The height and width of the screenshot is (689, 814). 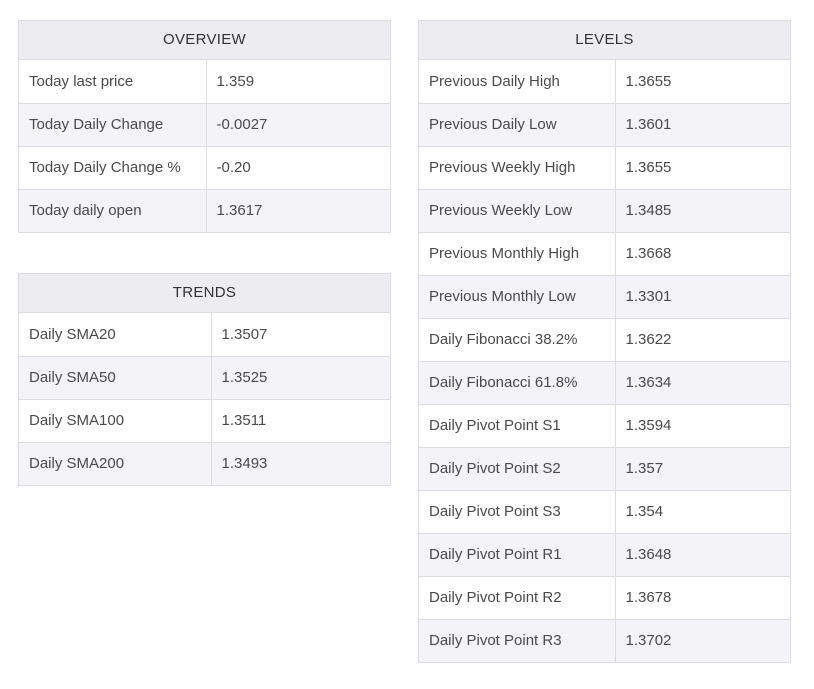 What do you see at coordinates (300, 420) in the screenshot?
I see `row-value: 1.3511` at bounding box center [300, 420].